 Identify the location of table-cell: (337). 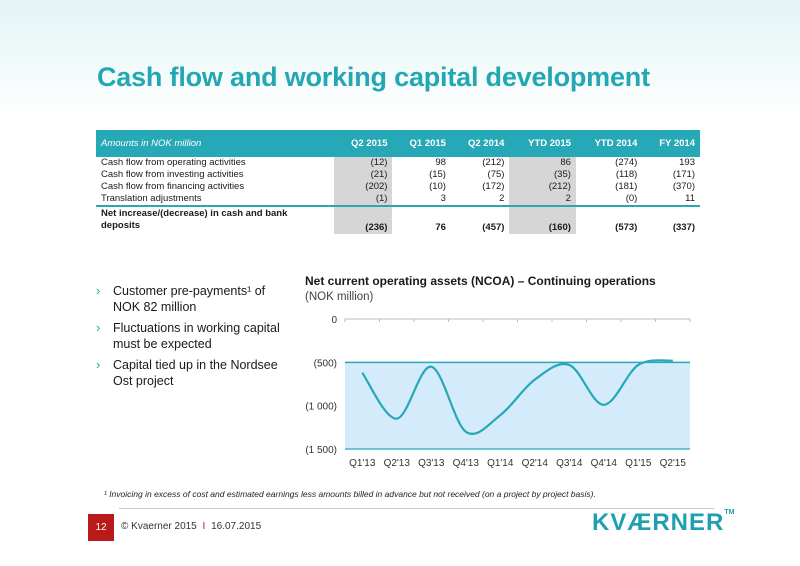
(683, 227).